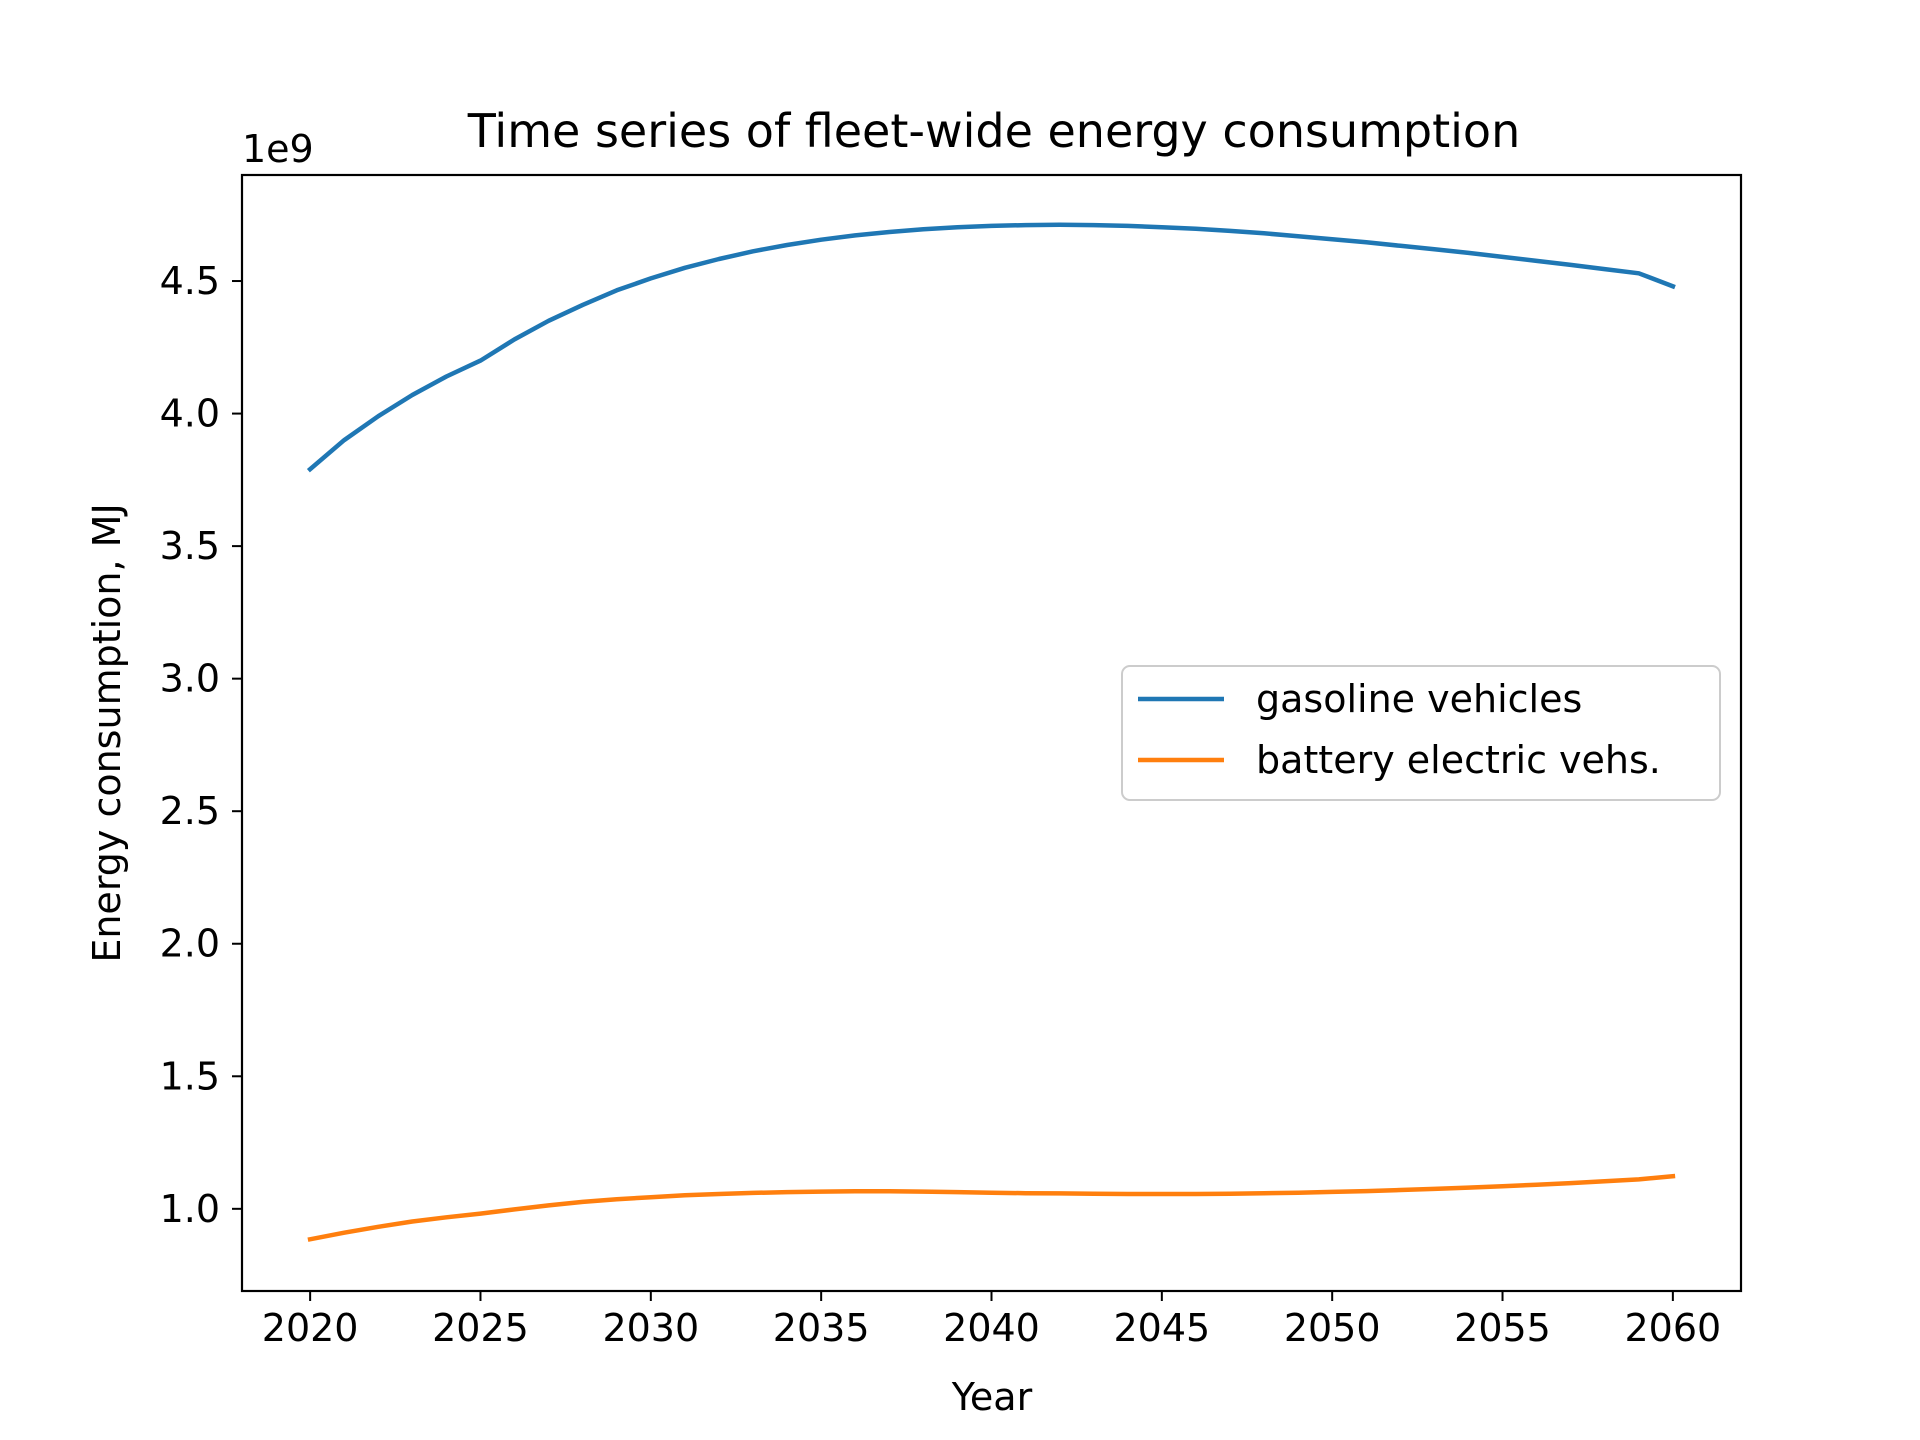 The height and width of the screenshot is (1440, 1920). I want to click on x-tick-label: 2045, so click(1161, 1328).